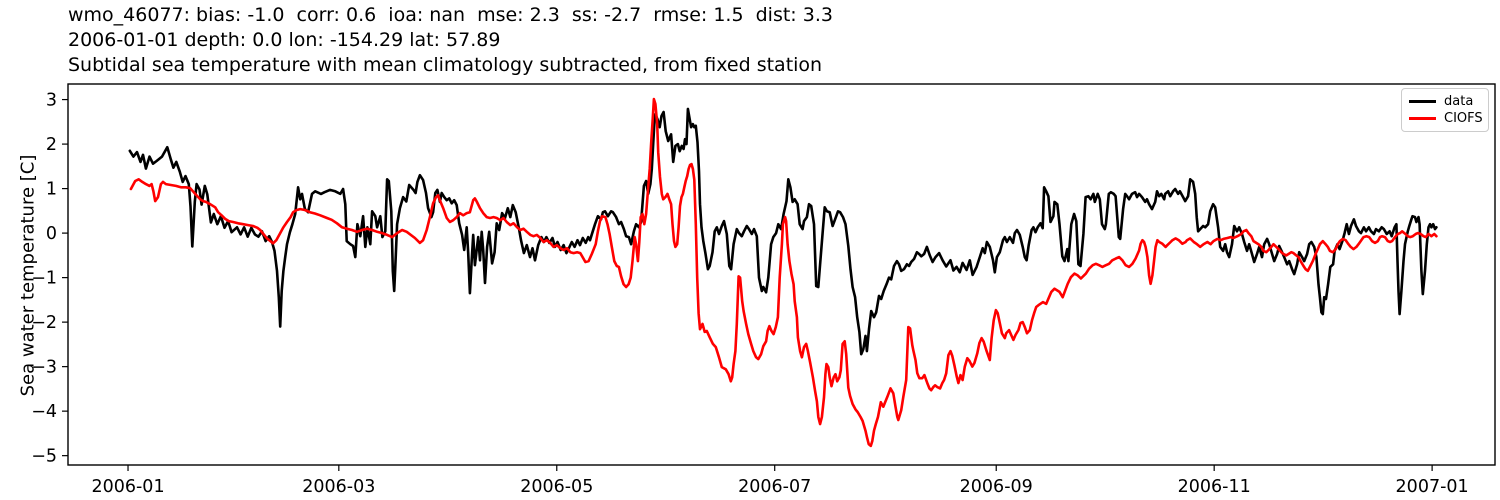 This screenshot has height=500, width=1500. Describe the element at coordinates (1422, 118) in the screenshot. I see `ciofs-line-swatch` at that location.